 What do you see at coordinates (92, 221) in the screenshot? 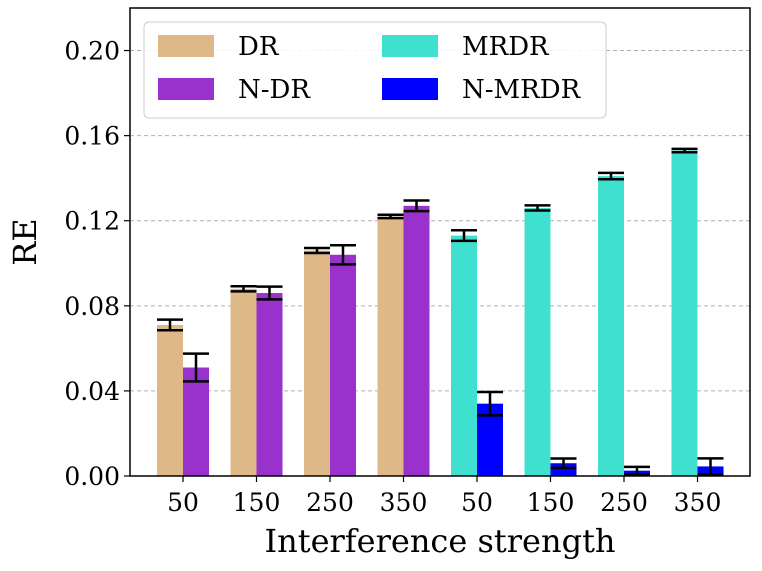
I see `y-tick-label: 0.12` at bounding box center [92, 221].